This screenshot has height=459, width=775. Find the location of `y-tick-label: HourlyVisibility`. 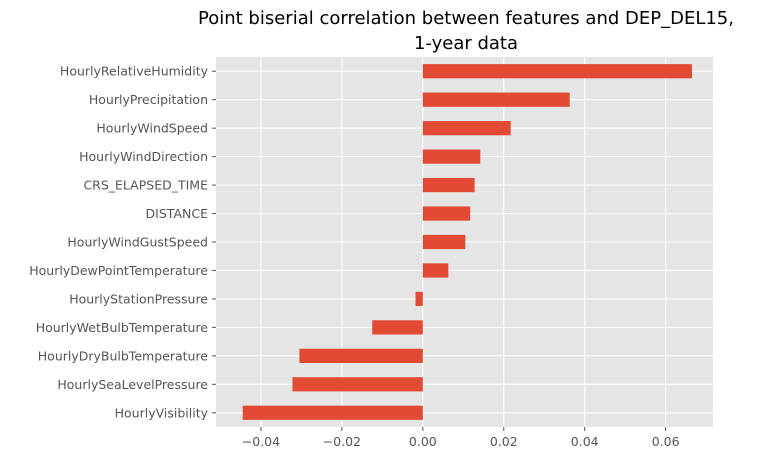

y-tick-label: HourlyVisibility is located at coordinates (162, 412).